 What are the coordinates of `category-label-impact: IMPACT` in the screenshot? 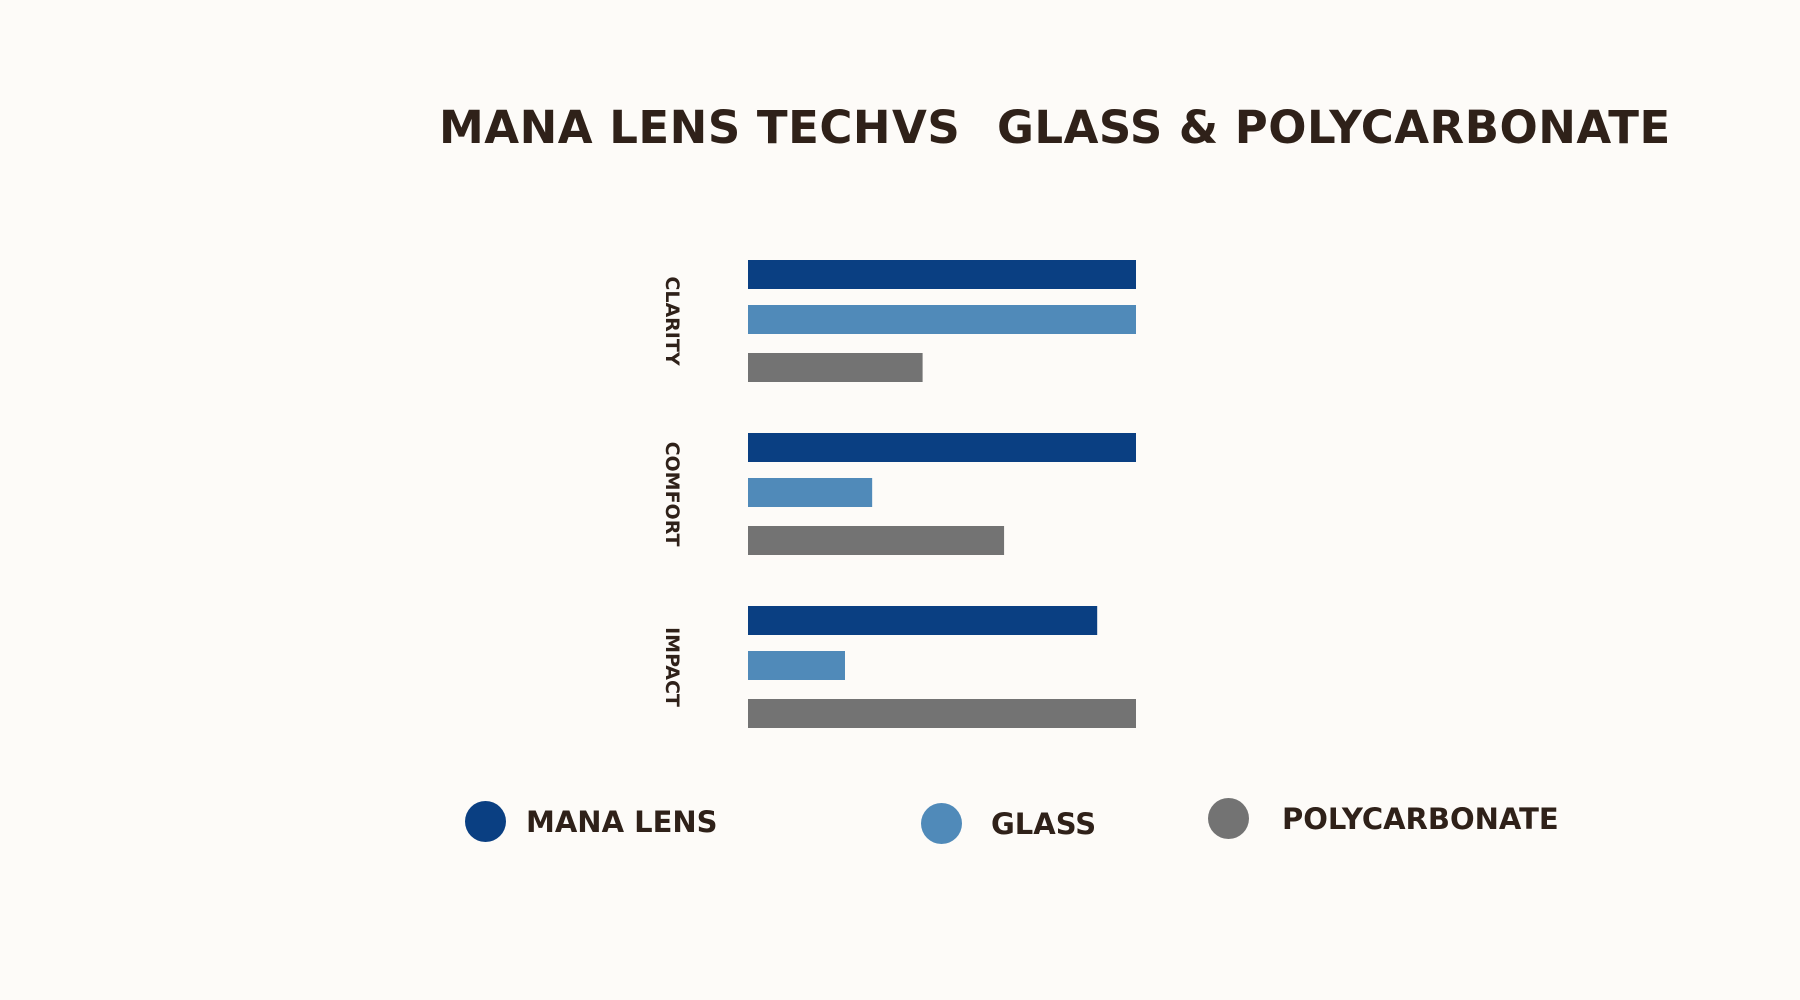 It's located at (672, 667).